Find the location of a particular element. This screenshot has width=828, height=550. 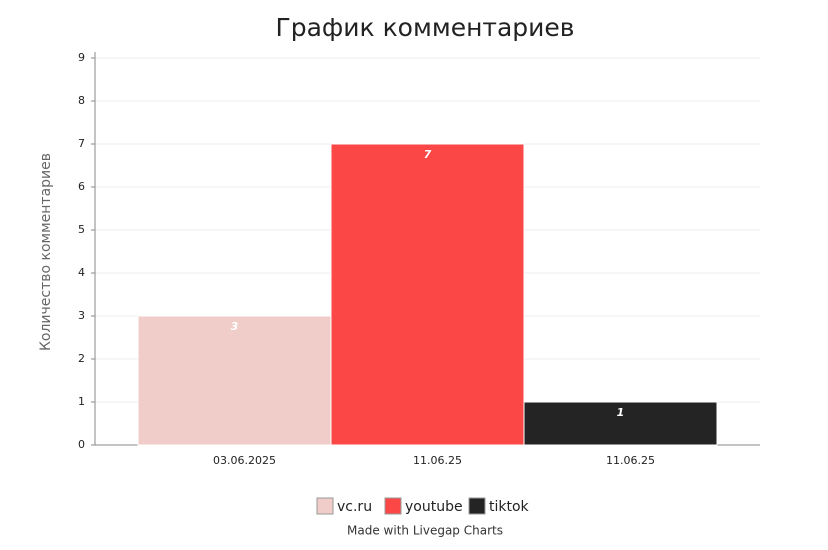

legend-label: youtube is located at coordinates (434, 507).